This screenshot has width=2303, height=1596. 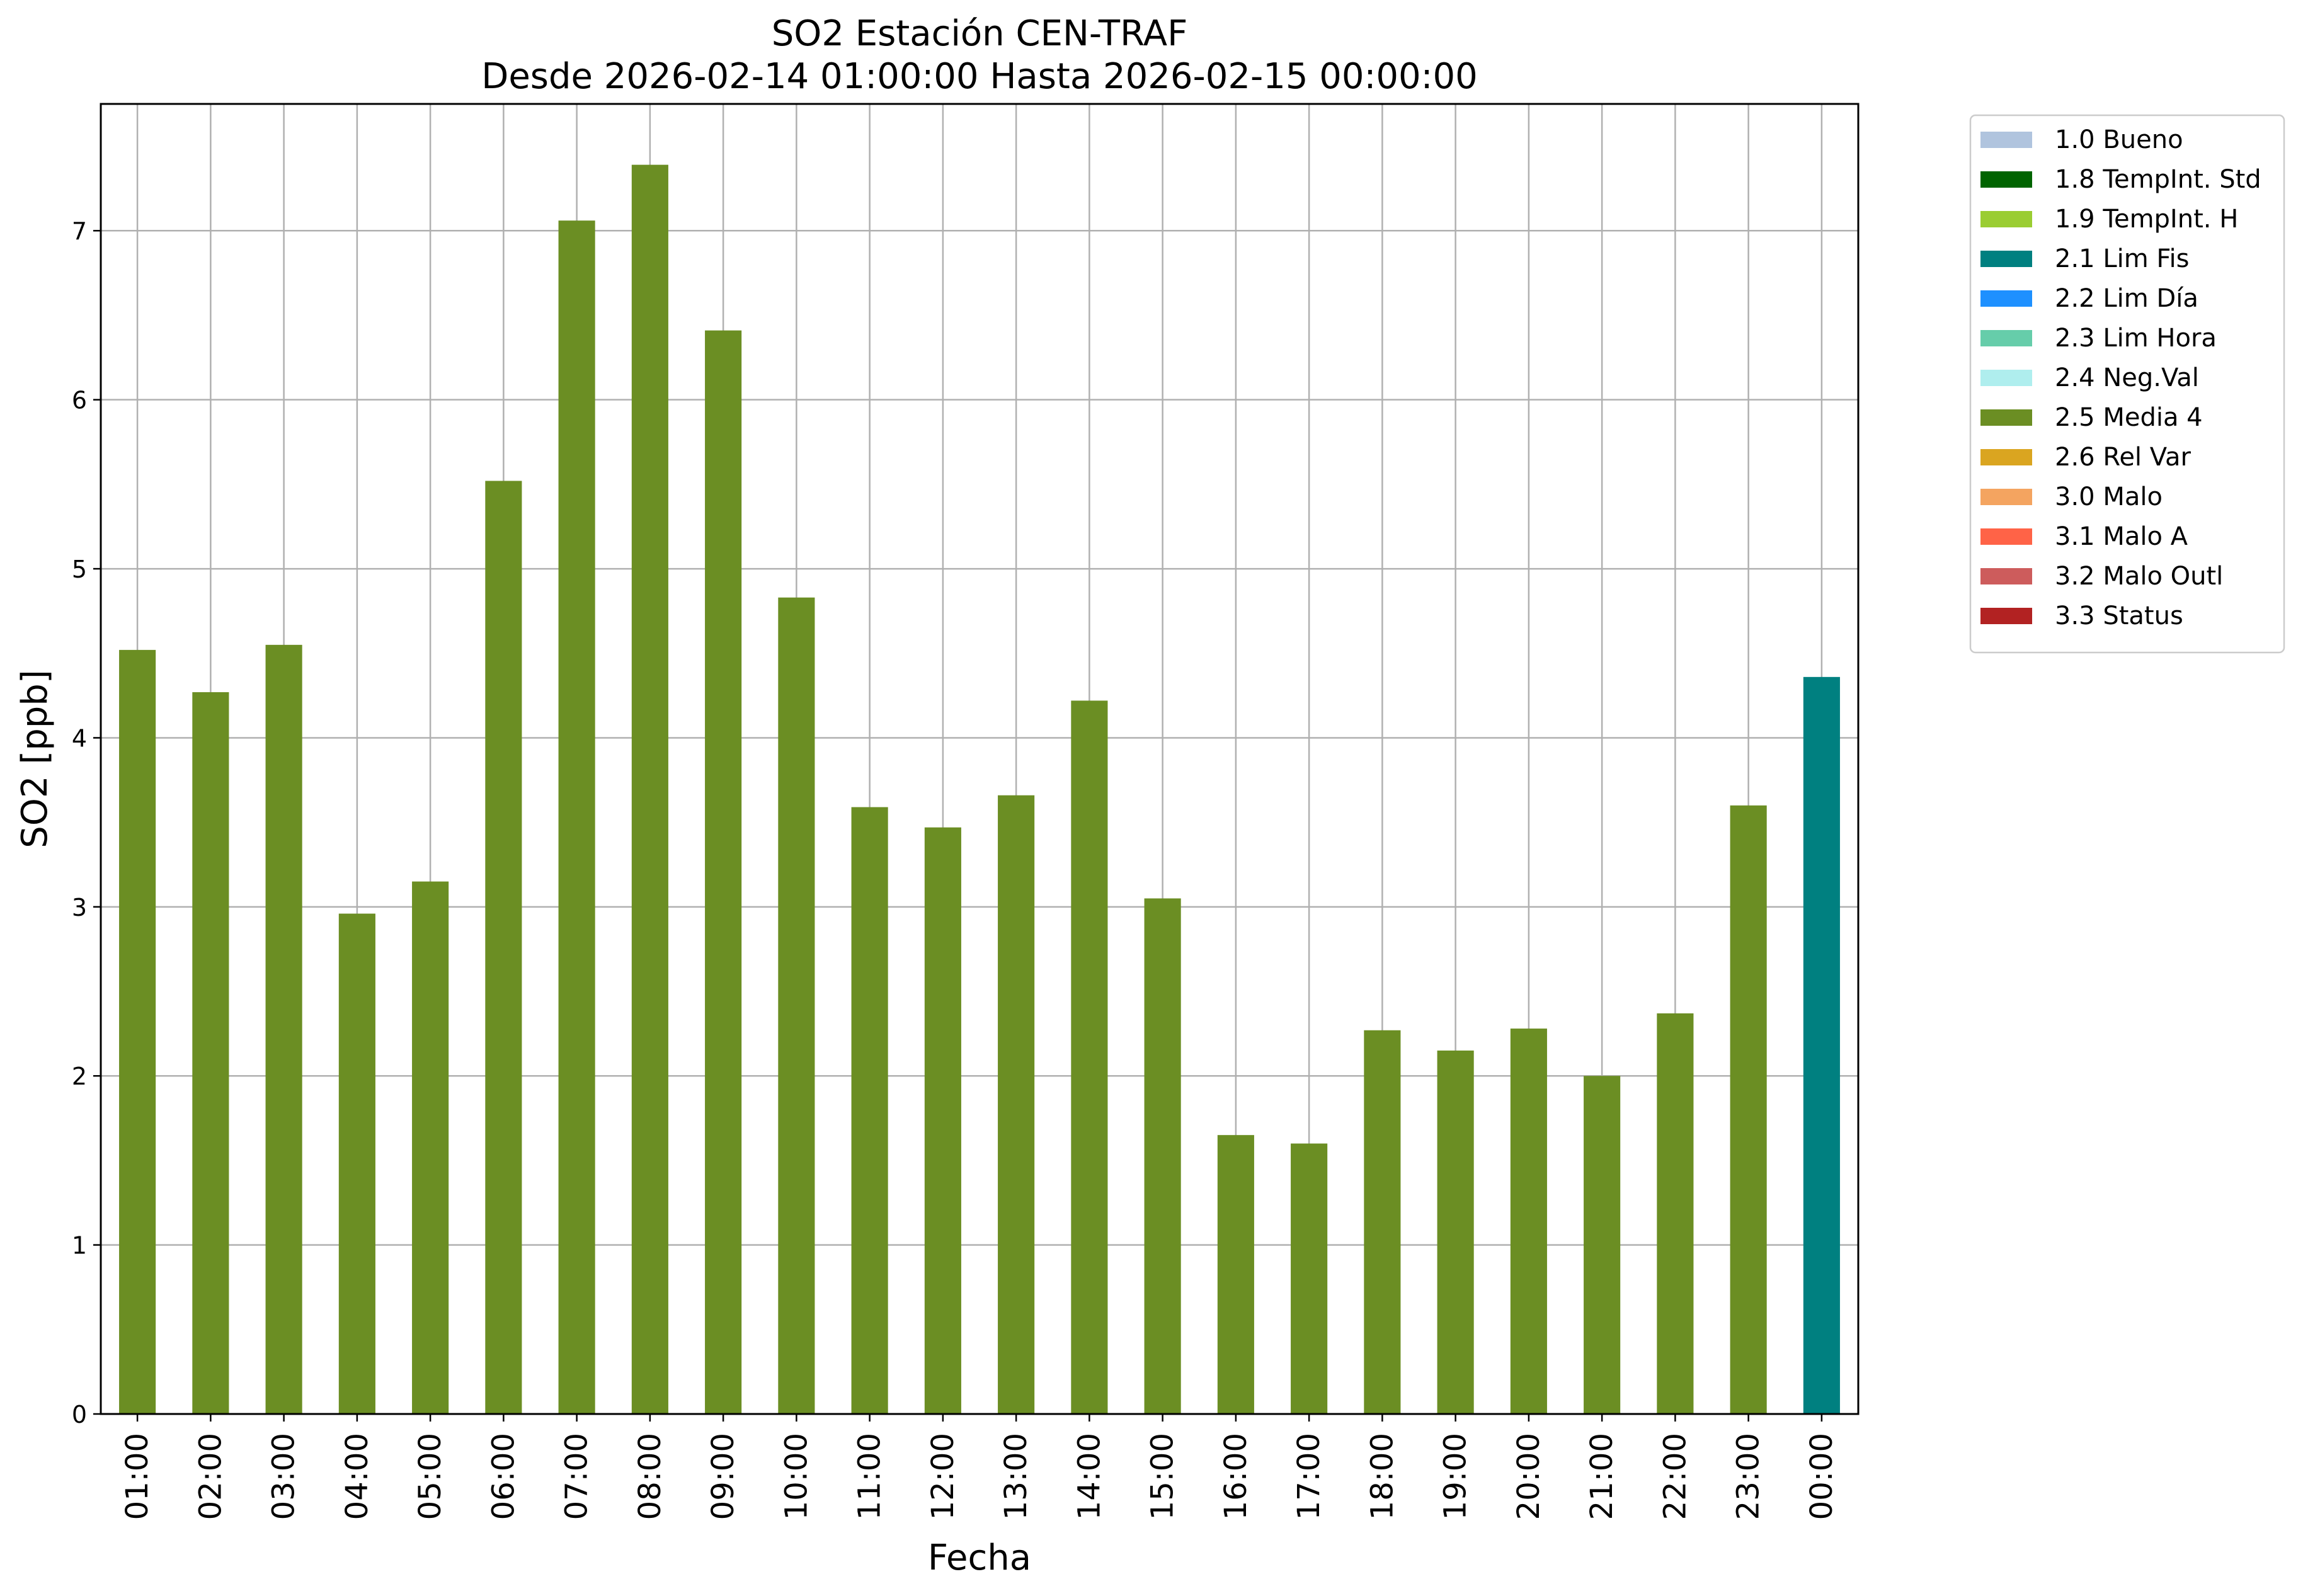 I want to click on legend-label: 2.1 Lim Fis, so click(x=2122, y=258).